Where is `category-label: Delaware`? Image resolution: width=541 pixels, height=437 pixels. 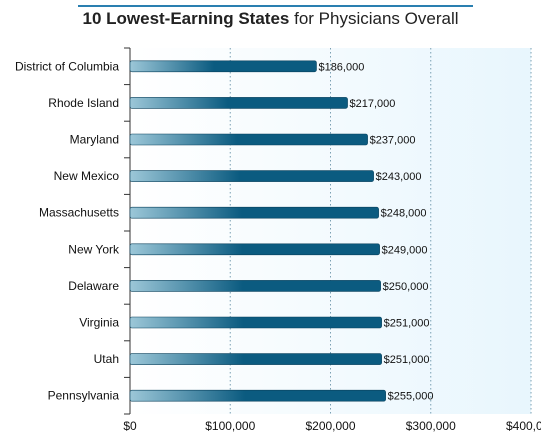
category-label: Delaware is located at coordinates (93, 286).